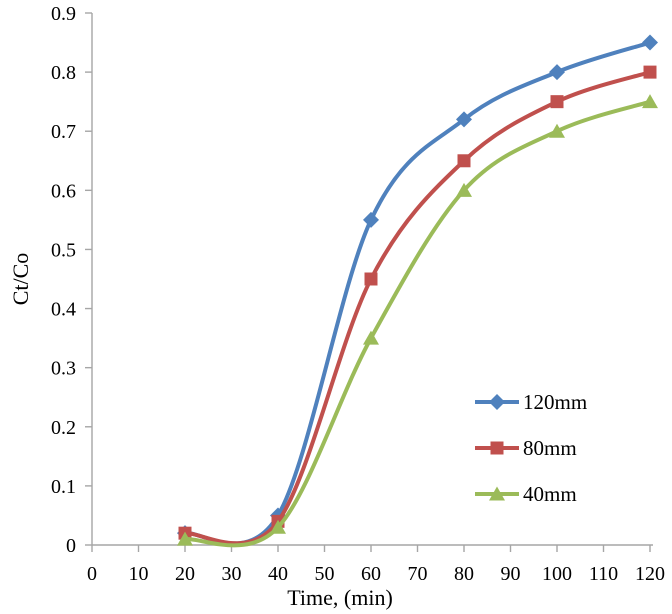 The width and height of the screenshot is (672, 614). What do you see at coordinates (232, 574) in the screenshot?
I see `x-axis-tick-label: 30` at bounding box center [232, 574].